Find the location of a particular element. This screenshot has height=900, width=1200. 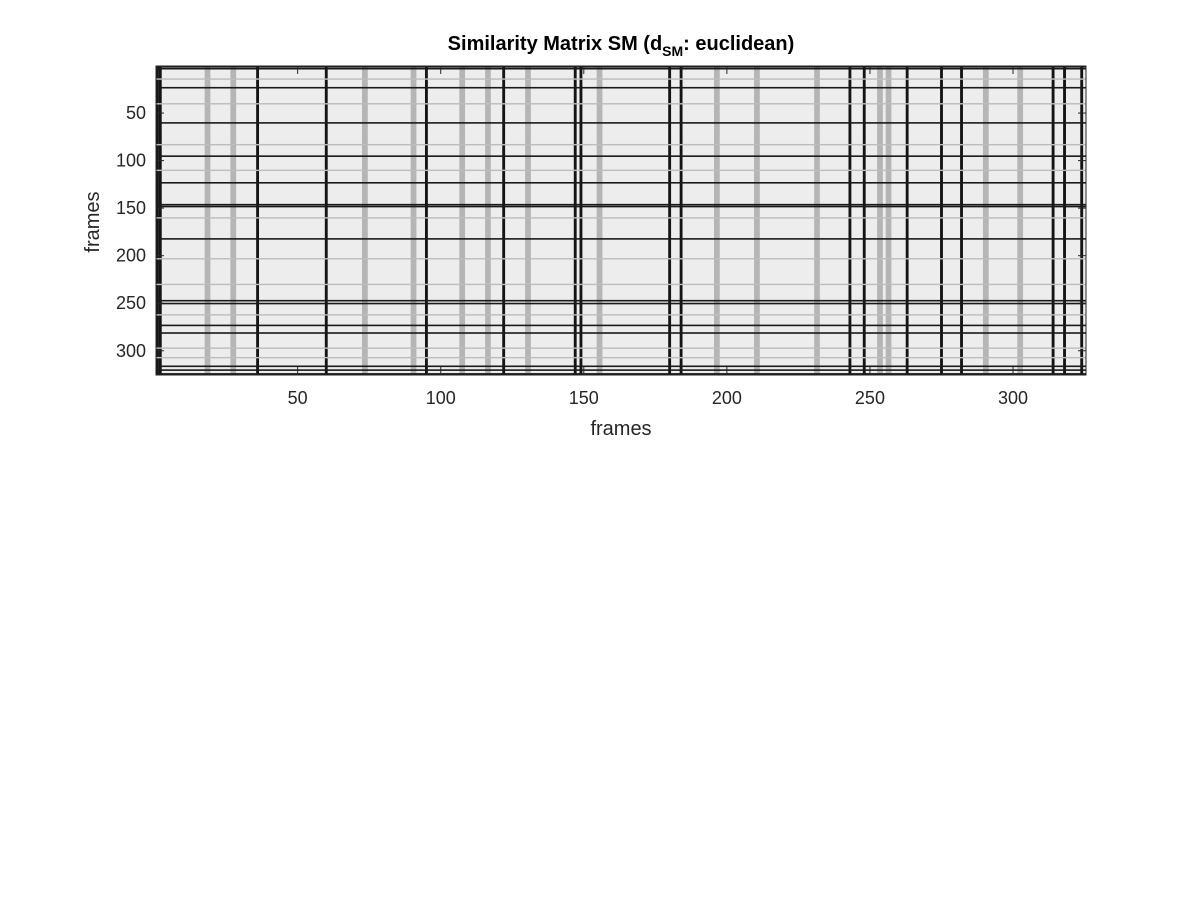

y-tick-label: 300 is located at coordinates (131, 351).